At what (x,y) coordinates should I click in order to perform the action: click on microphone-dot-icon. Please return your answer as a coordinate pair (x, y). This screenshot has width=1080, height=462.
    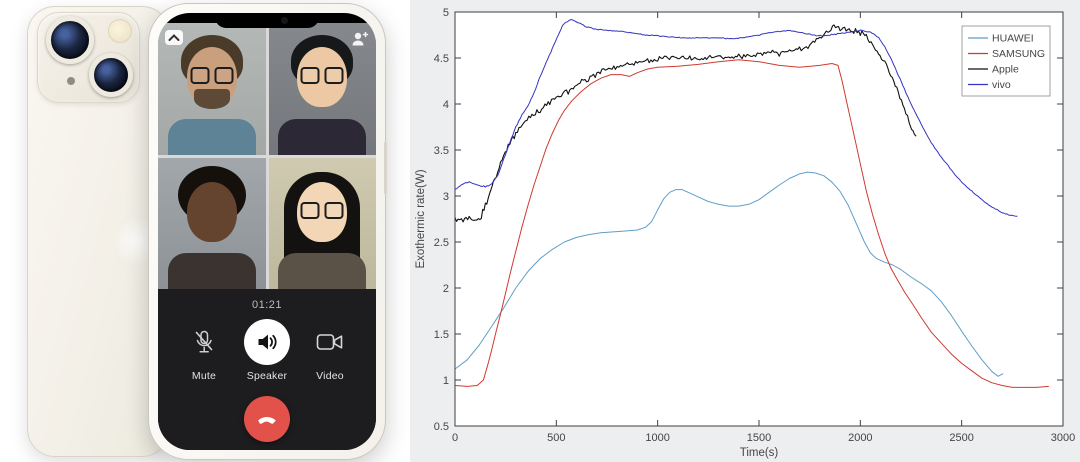
    Looking at the image, I should click on (71, 81).